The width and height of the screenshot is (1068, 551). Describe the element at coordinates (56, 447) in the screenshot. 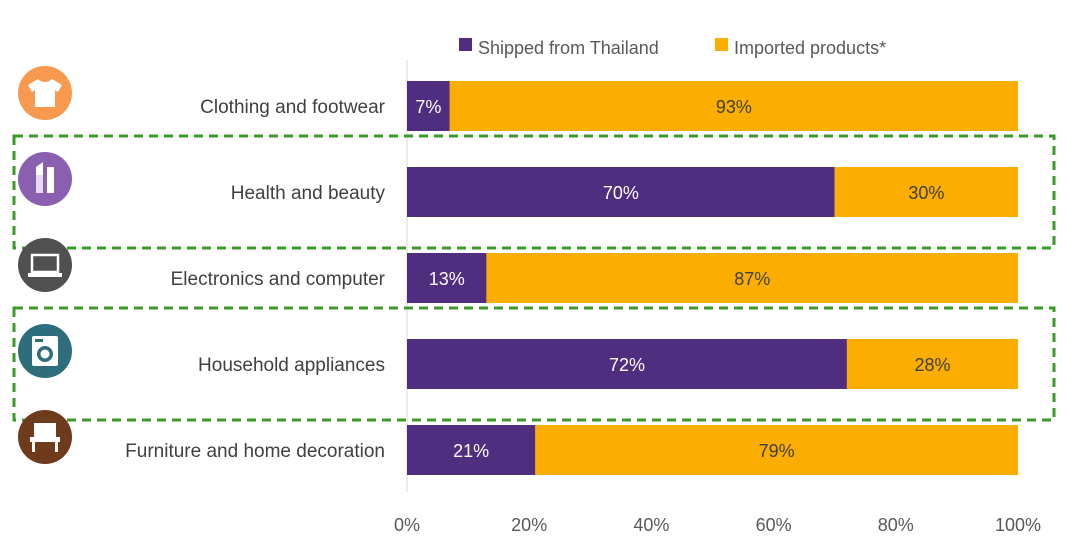

I see `chair-leg-right` at that location.